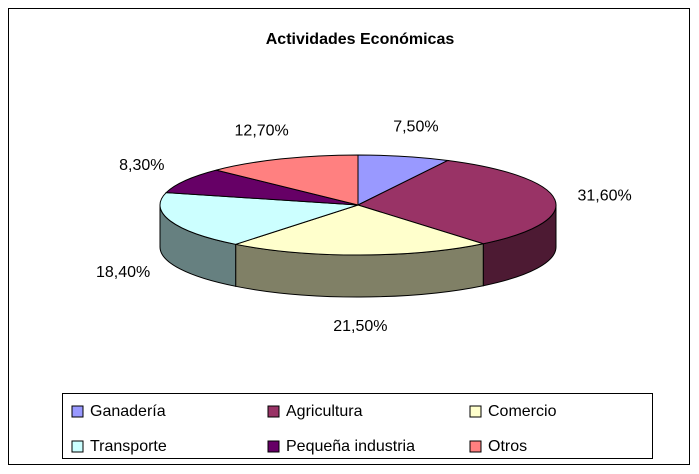 Image resolution: width=699 pixels, height=474 pixels. What do you see at coordinates (360, 39) in the screenshot?
I see `chart-title: Actividades Económicas` at bounding box center [360, 39].